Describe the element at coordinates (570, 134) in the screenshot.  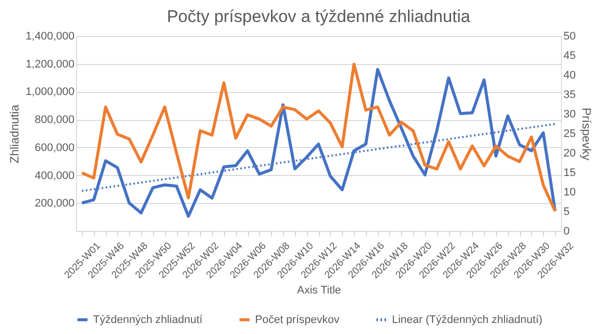
I see `y2-tick-label: 25` at that location.